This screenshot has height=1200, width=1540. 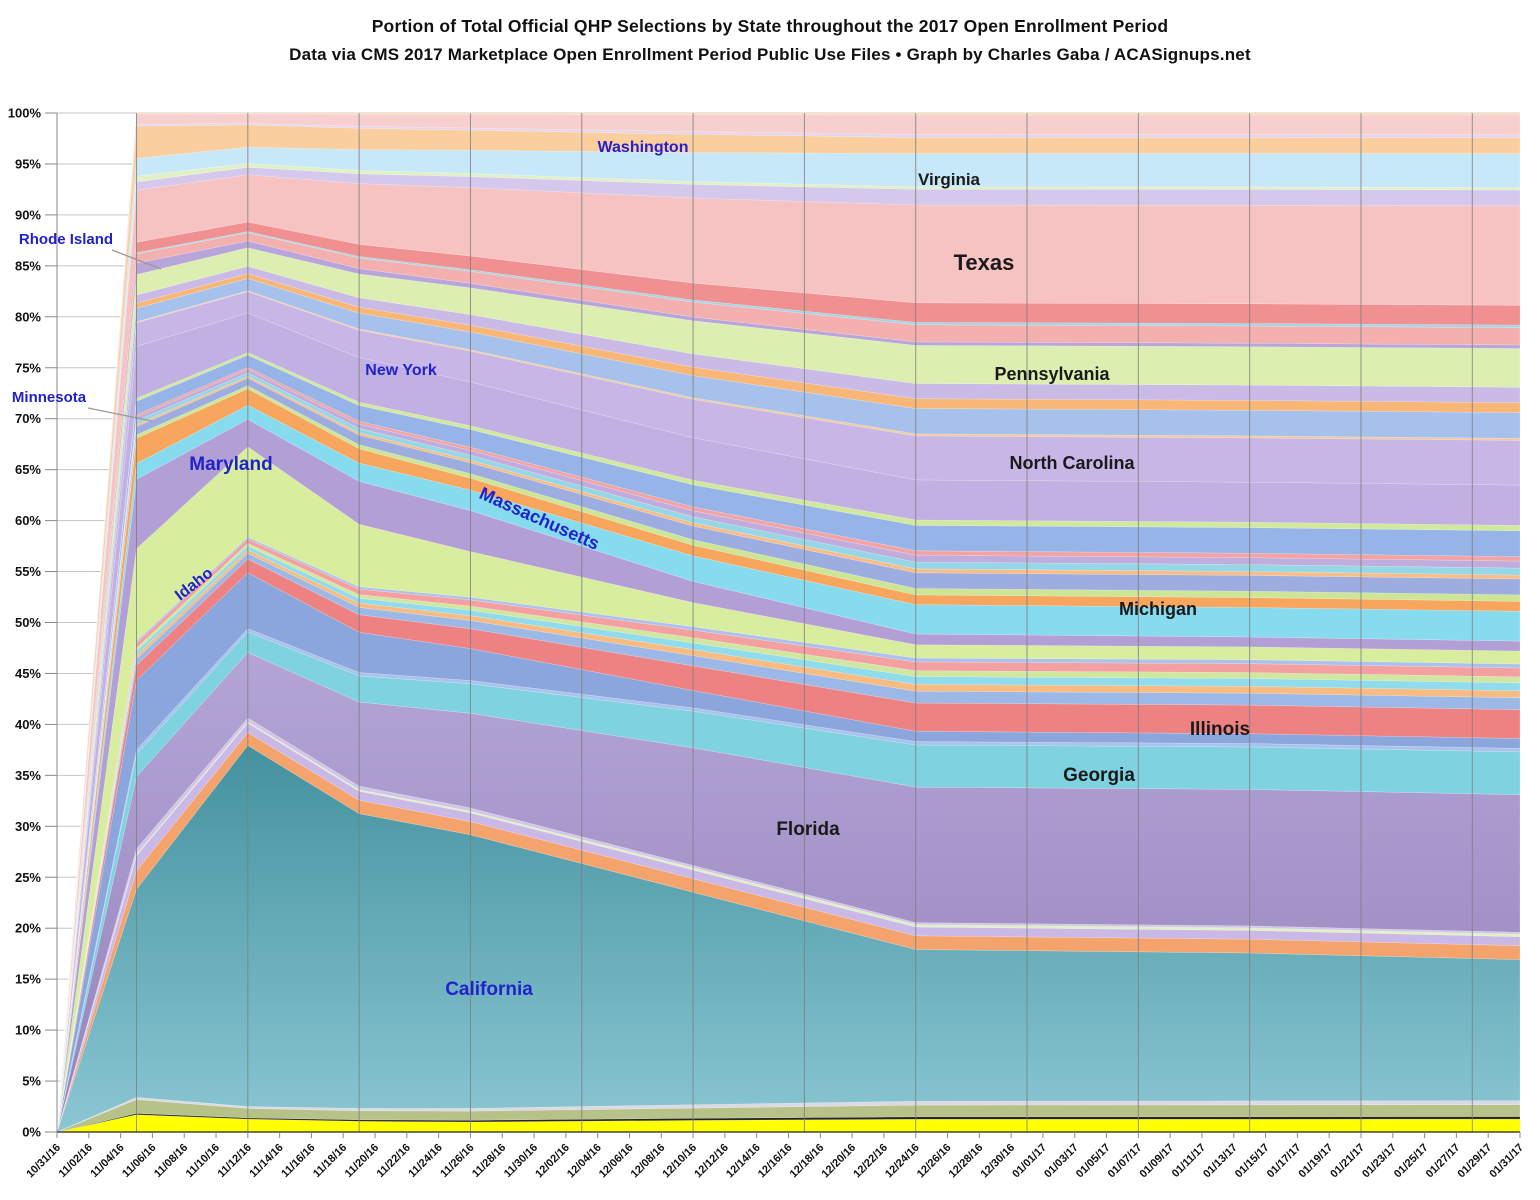 What do you see at coordinates (362, 1161) in the screenshot?
I see `x-axis-label: 11/20/16` at bounding box center [362, 1161].